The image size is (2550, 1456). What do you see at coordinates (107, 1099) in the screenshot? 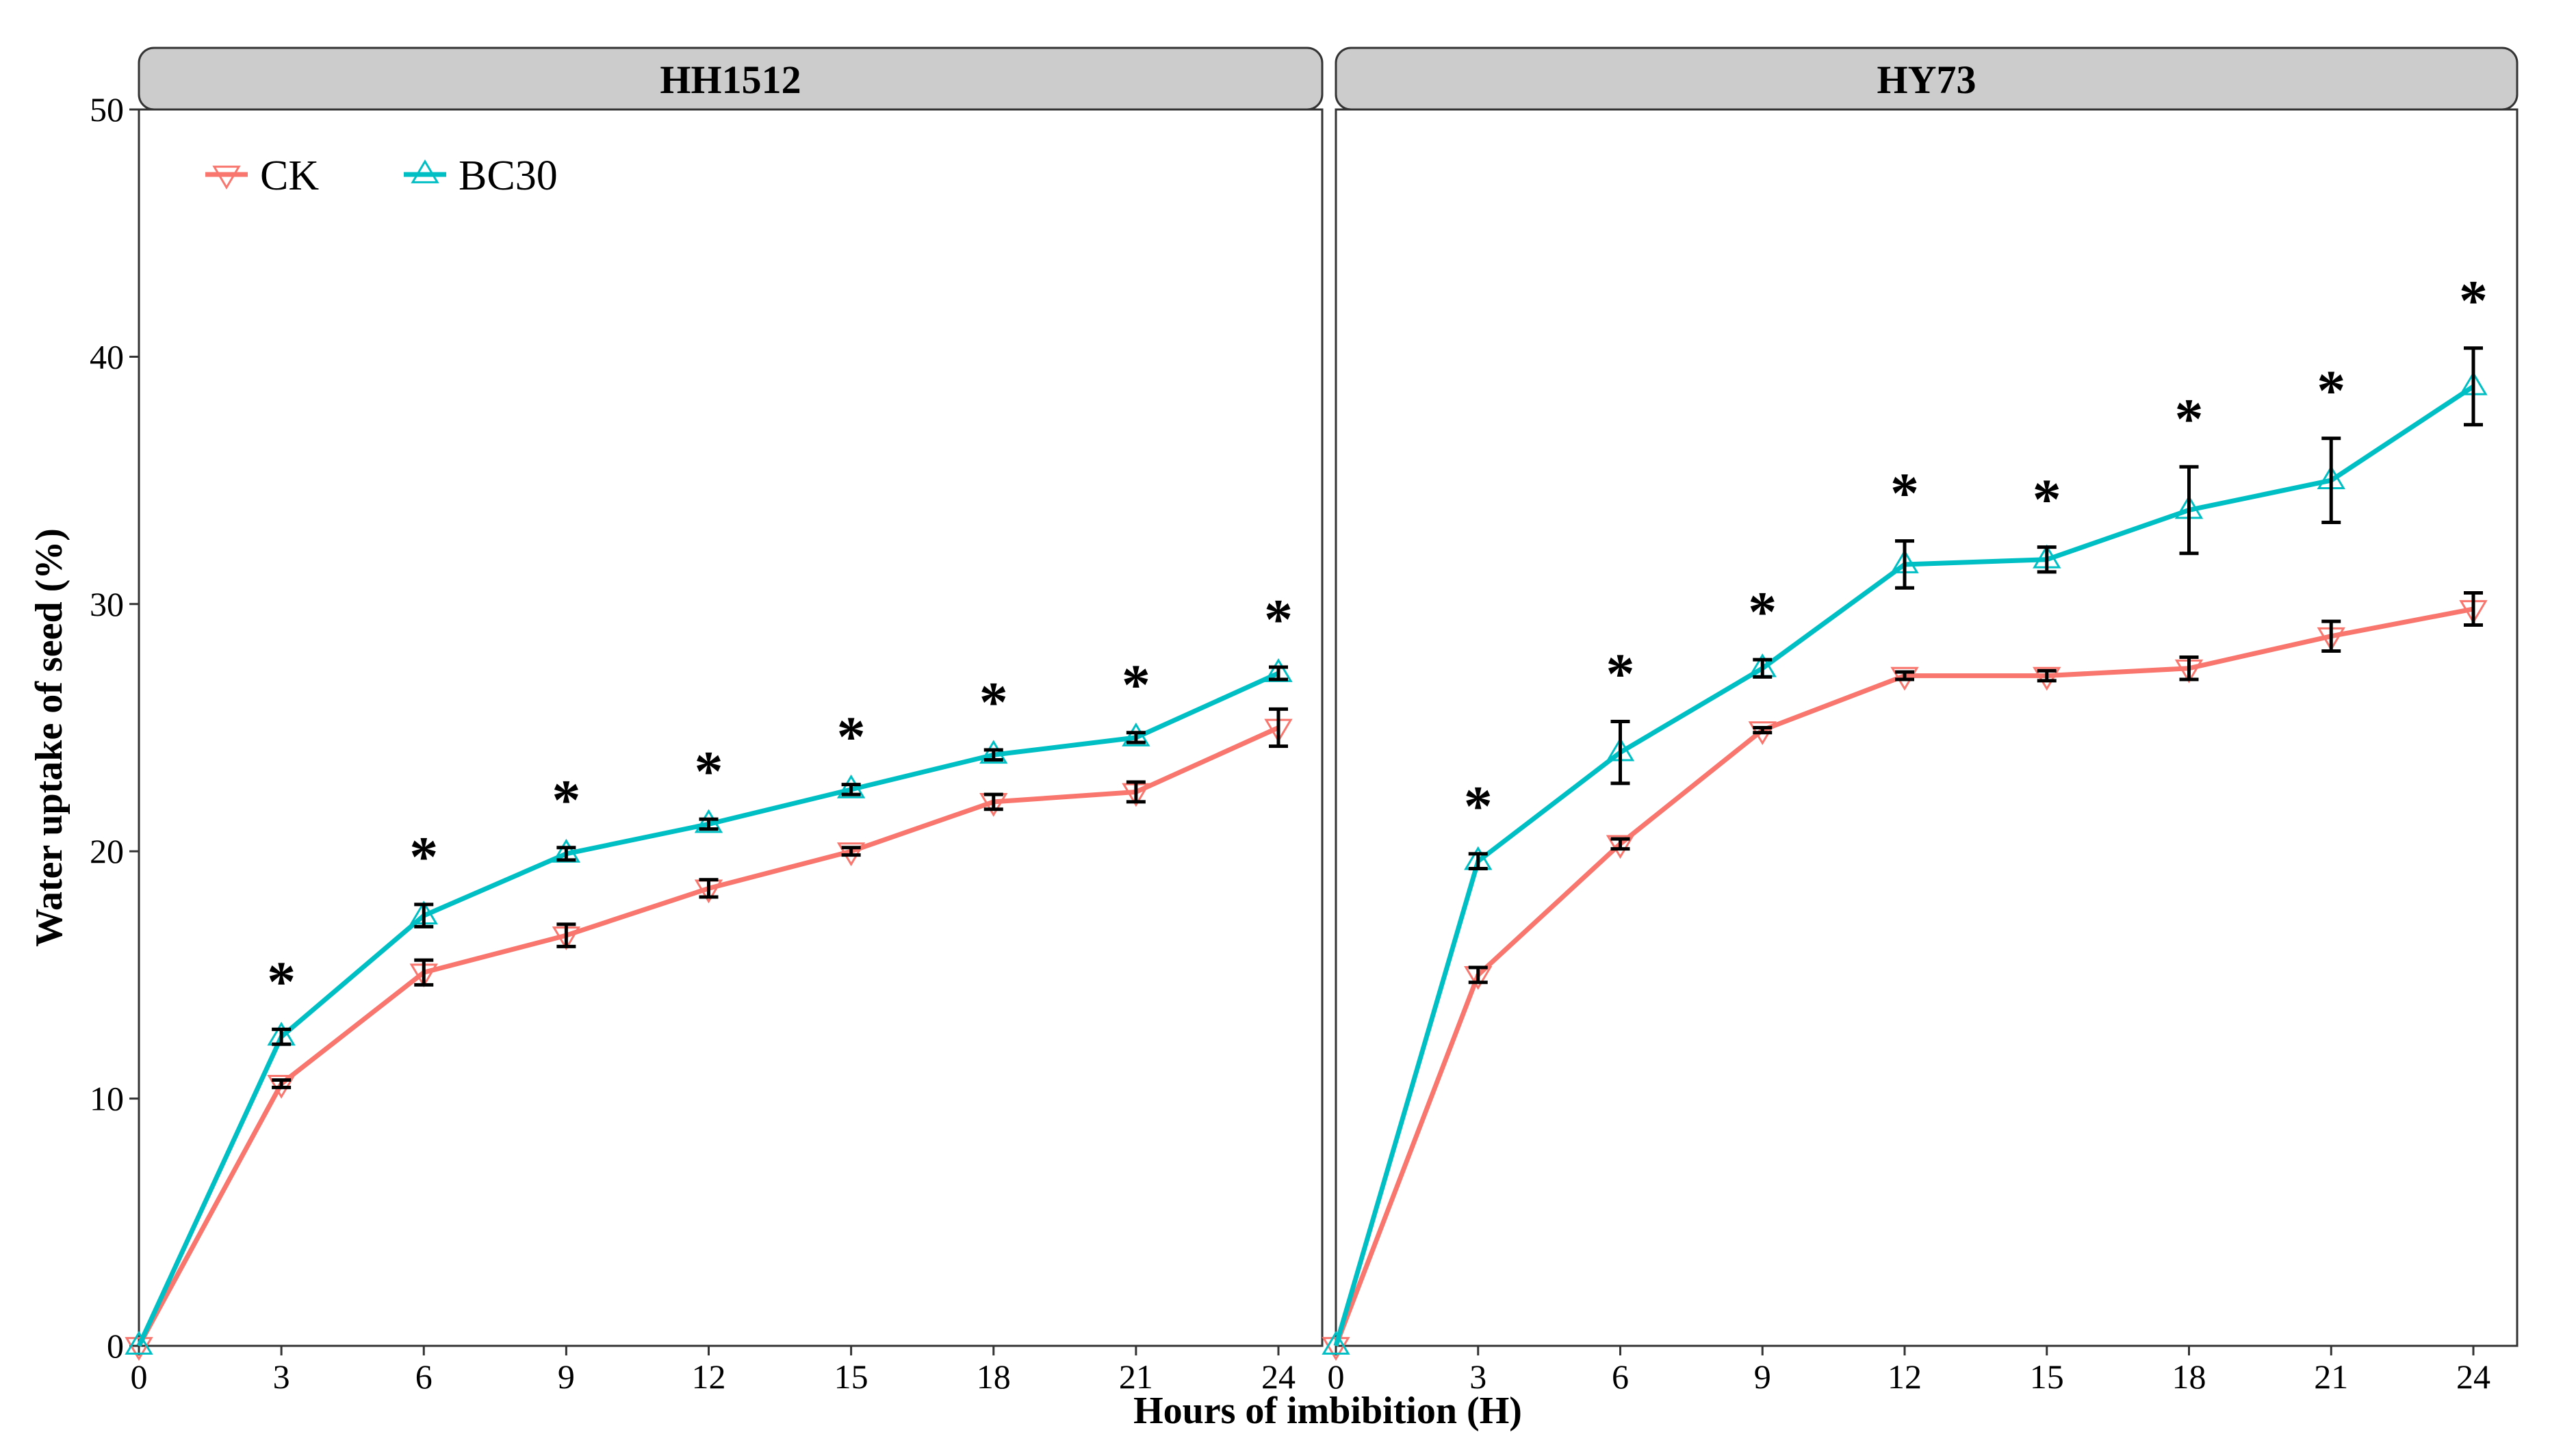
I see `y-tick-label: 10` at bounding box center [107, 1099].